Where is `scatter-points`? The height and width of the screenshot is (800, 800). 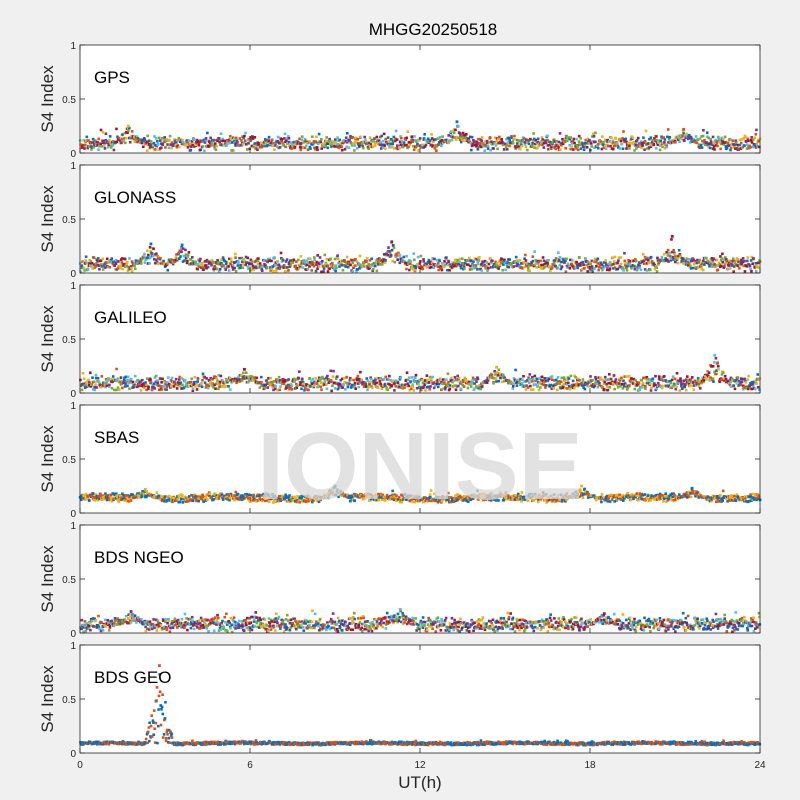 scatter-points is located at coordinates (420, 373).